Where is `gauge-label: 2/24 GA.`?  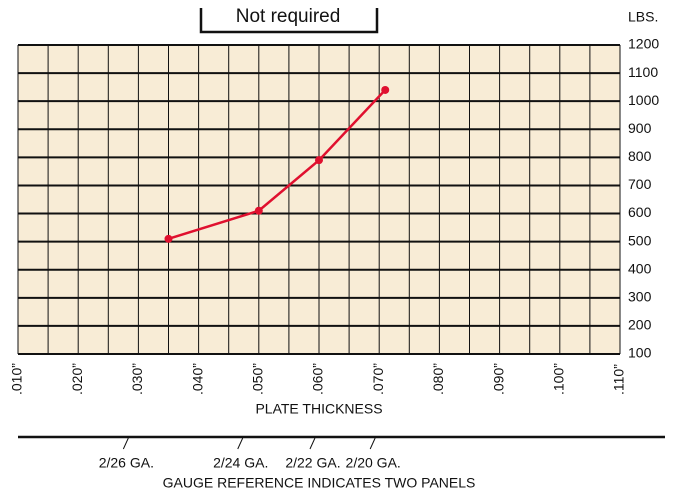
gauge-label: 2/24 GA. is located at coordinates (240, 463).